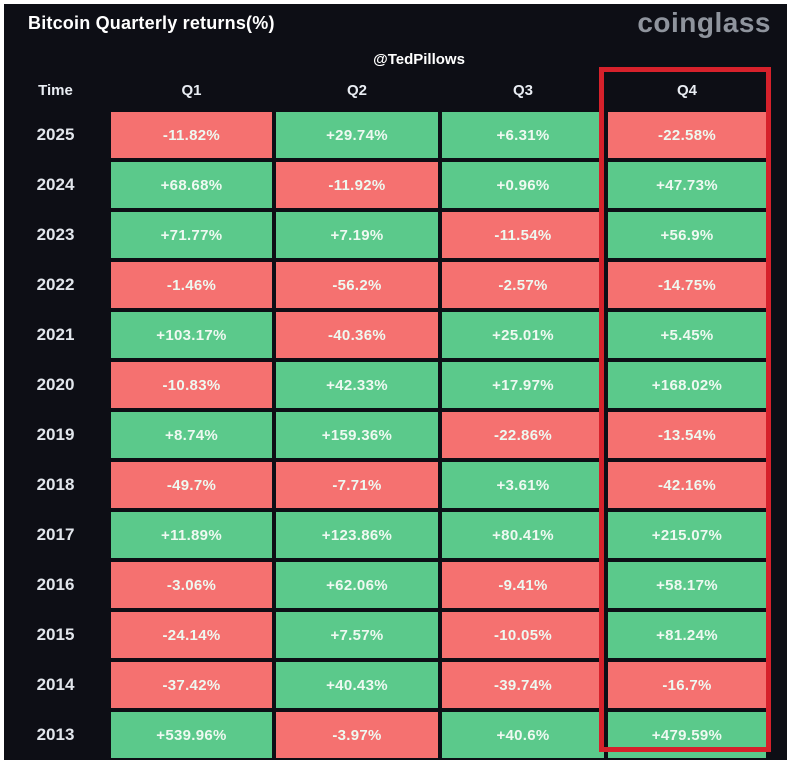 The height and width of the screenshot is (765, 787). What do you see at coordinates (356, 90) in the screenshot?
I see `column-header-q2: Q2` at bounding box center [356, 90].